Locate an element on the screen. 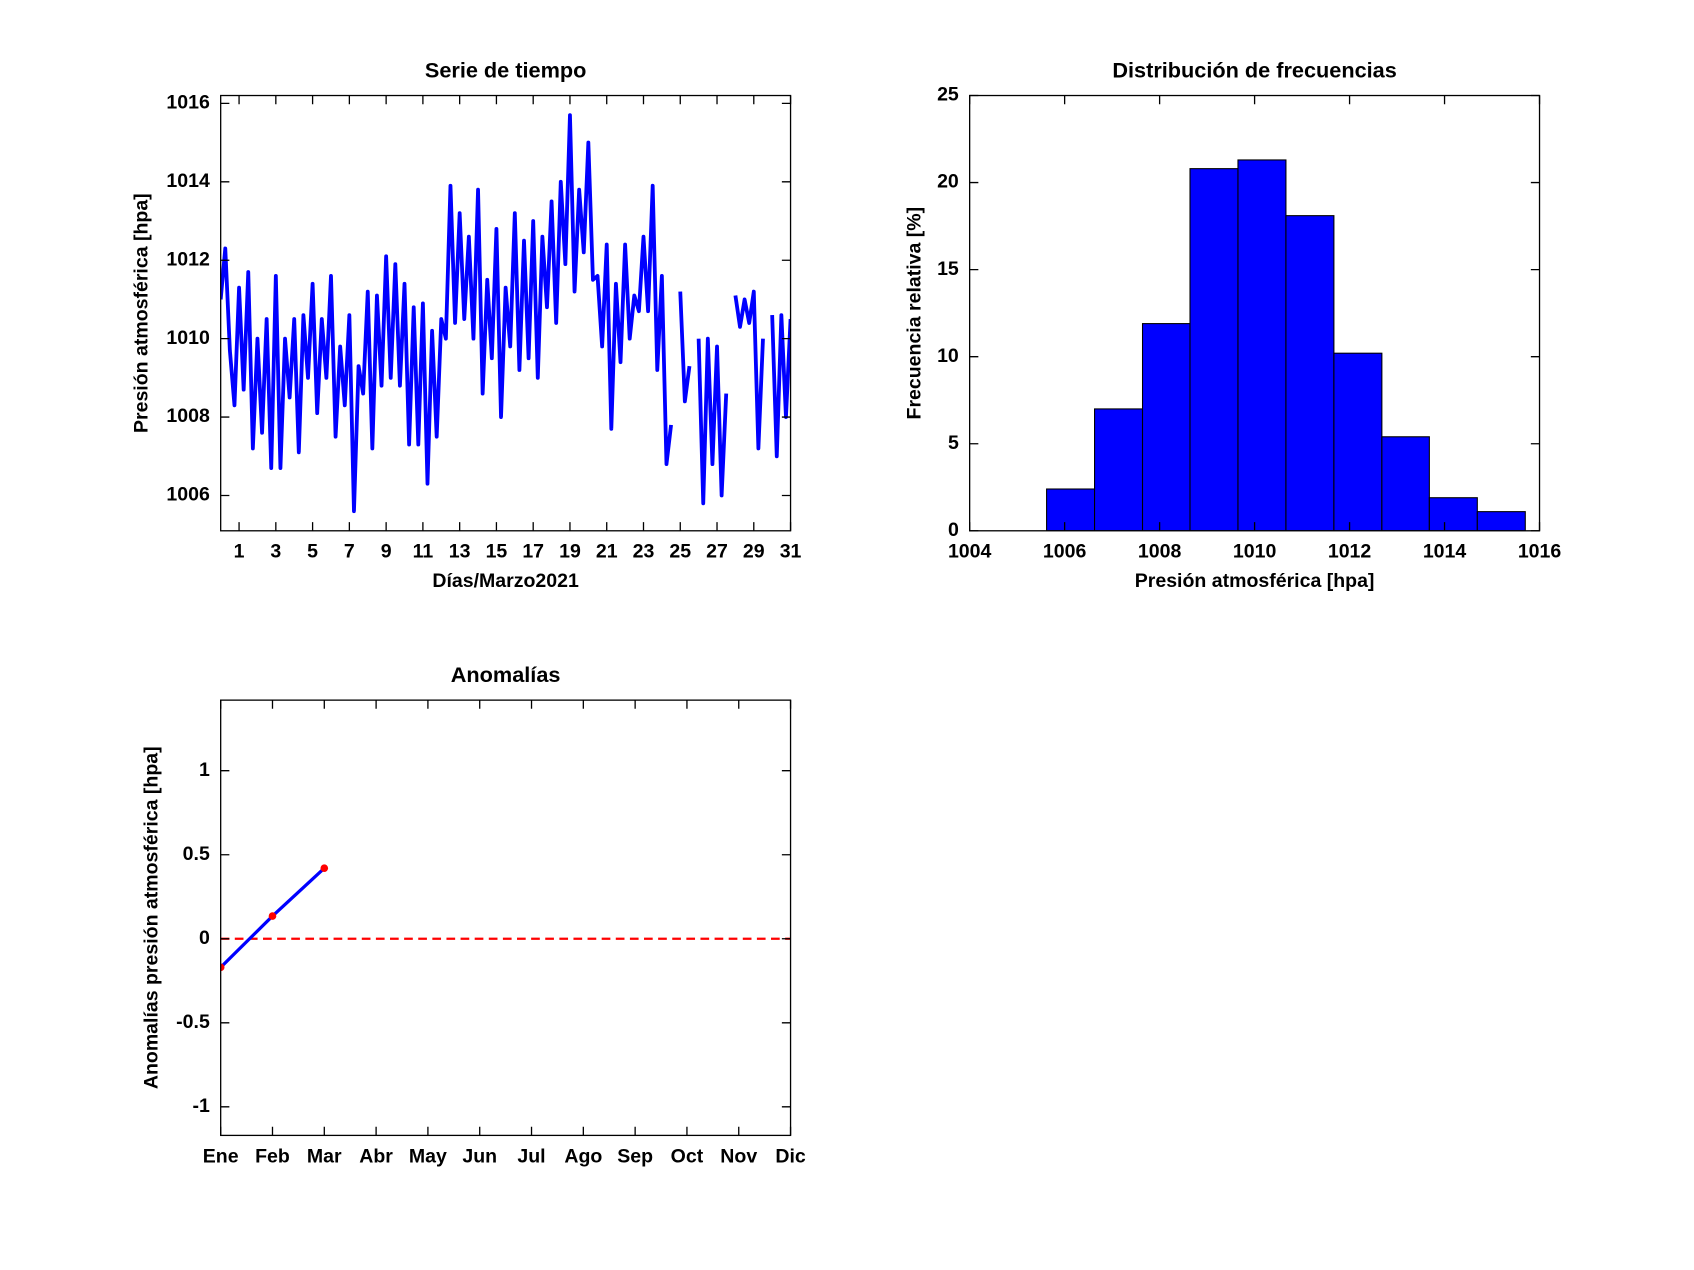 The image size is (1694, 1270). chart-title: Serie de tiempo is located at coordinates (506, 69).